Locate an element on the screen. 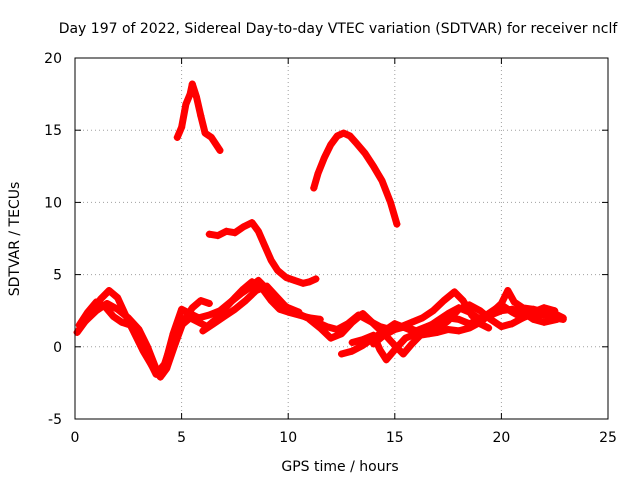 Image resolution: width=640 pixels, height=480 pixels. y-tick-label: 15 is located at coordinates (53, 131).